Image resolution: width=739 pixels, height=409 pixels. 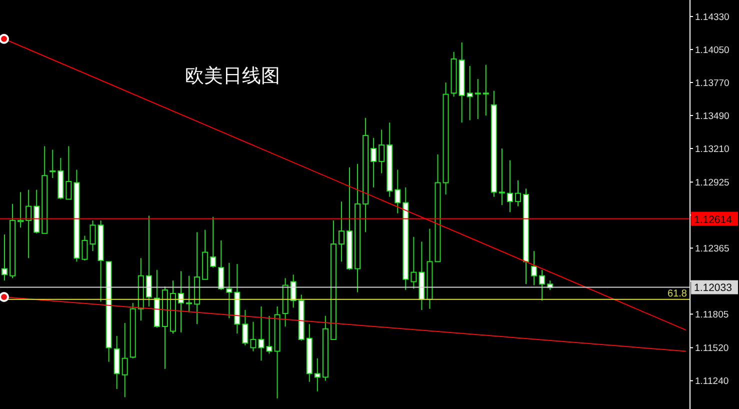 What do you see at coordinates (712, 382) in the screenshot?
I see `y-tick-label: 1.11240` at bounding box center [712, 382].